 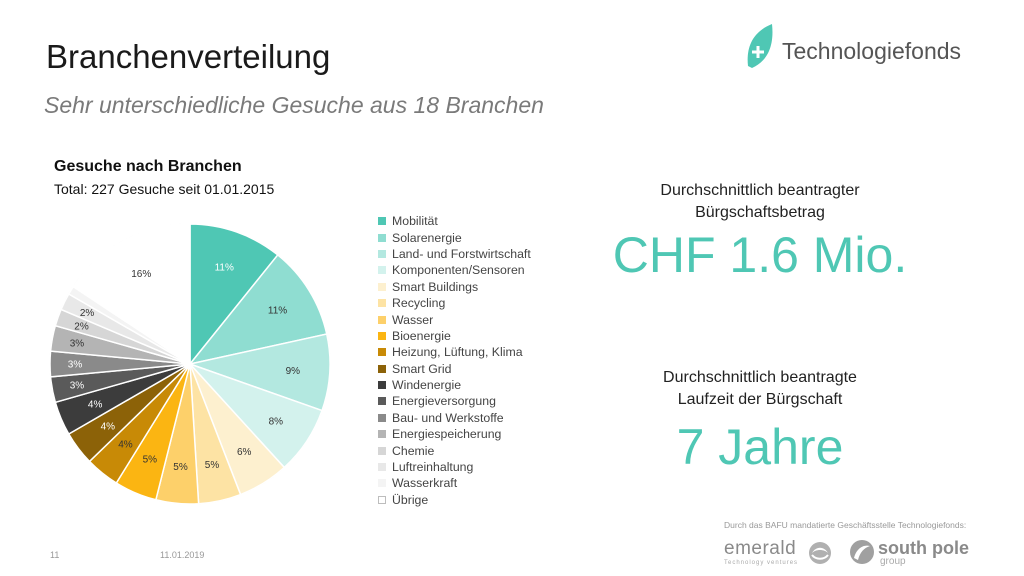 I want to click on legend-label: Solarenergie, so click(x=427, y=237).